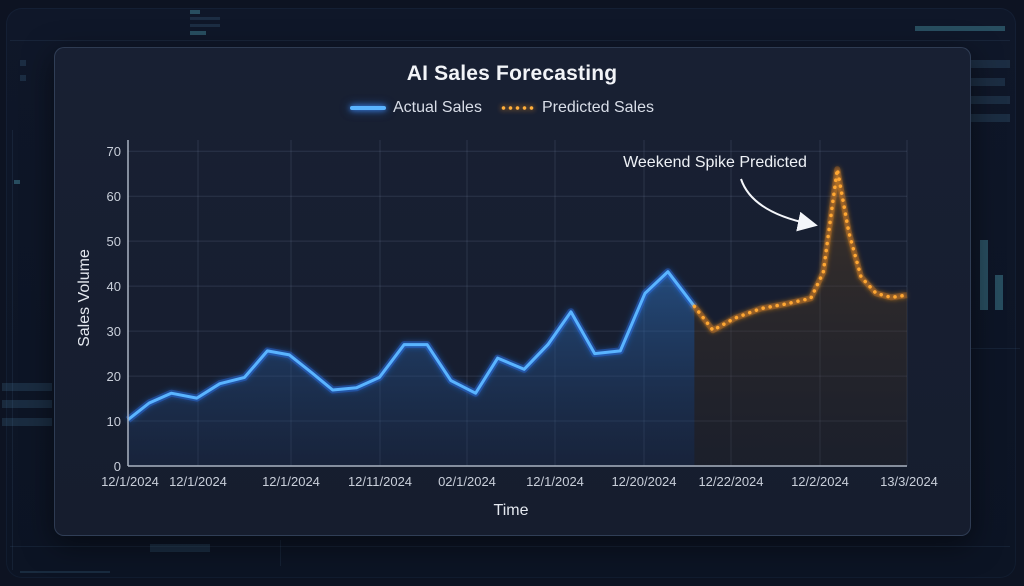  I want to click on y-tick-label: 20, so click(114, 376).